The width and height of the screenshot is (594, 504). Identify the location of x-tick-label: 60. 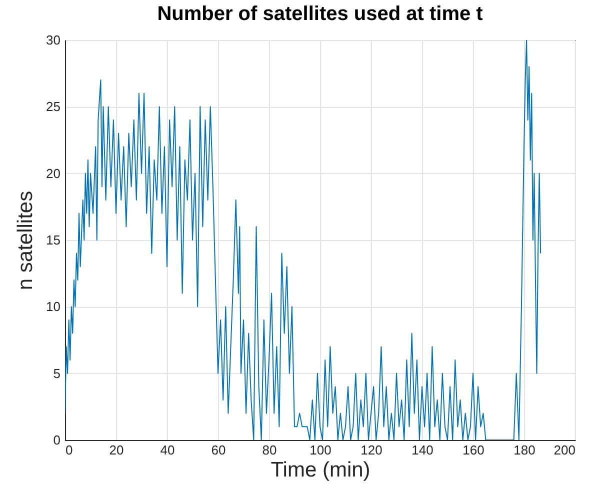
(218, 450).